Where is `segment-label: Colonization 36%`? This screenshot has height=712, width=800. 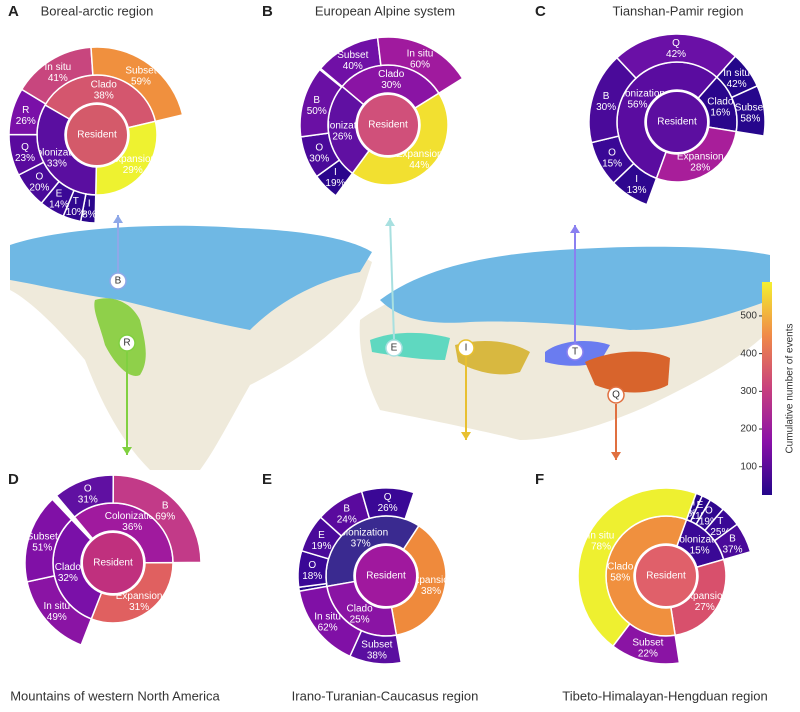
segment-label: Colonization 36% is located at coordinates (132, 522).